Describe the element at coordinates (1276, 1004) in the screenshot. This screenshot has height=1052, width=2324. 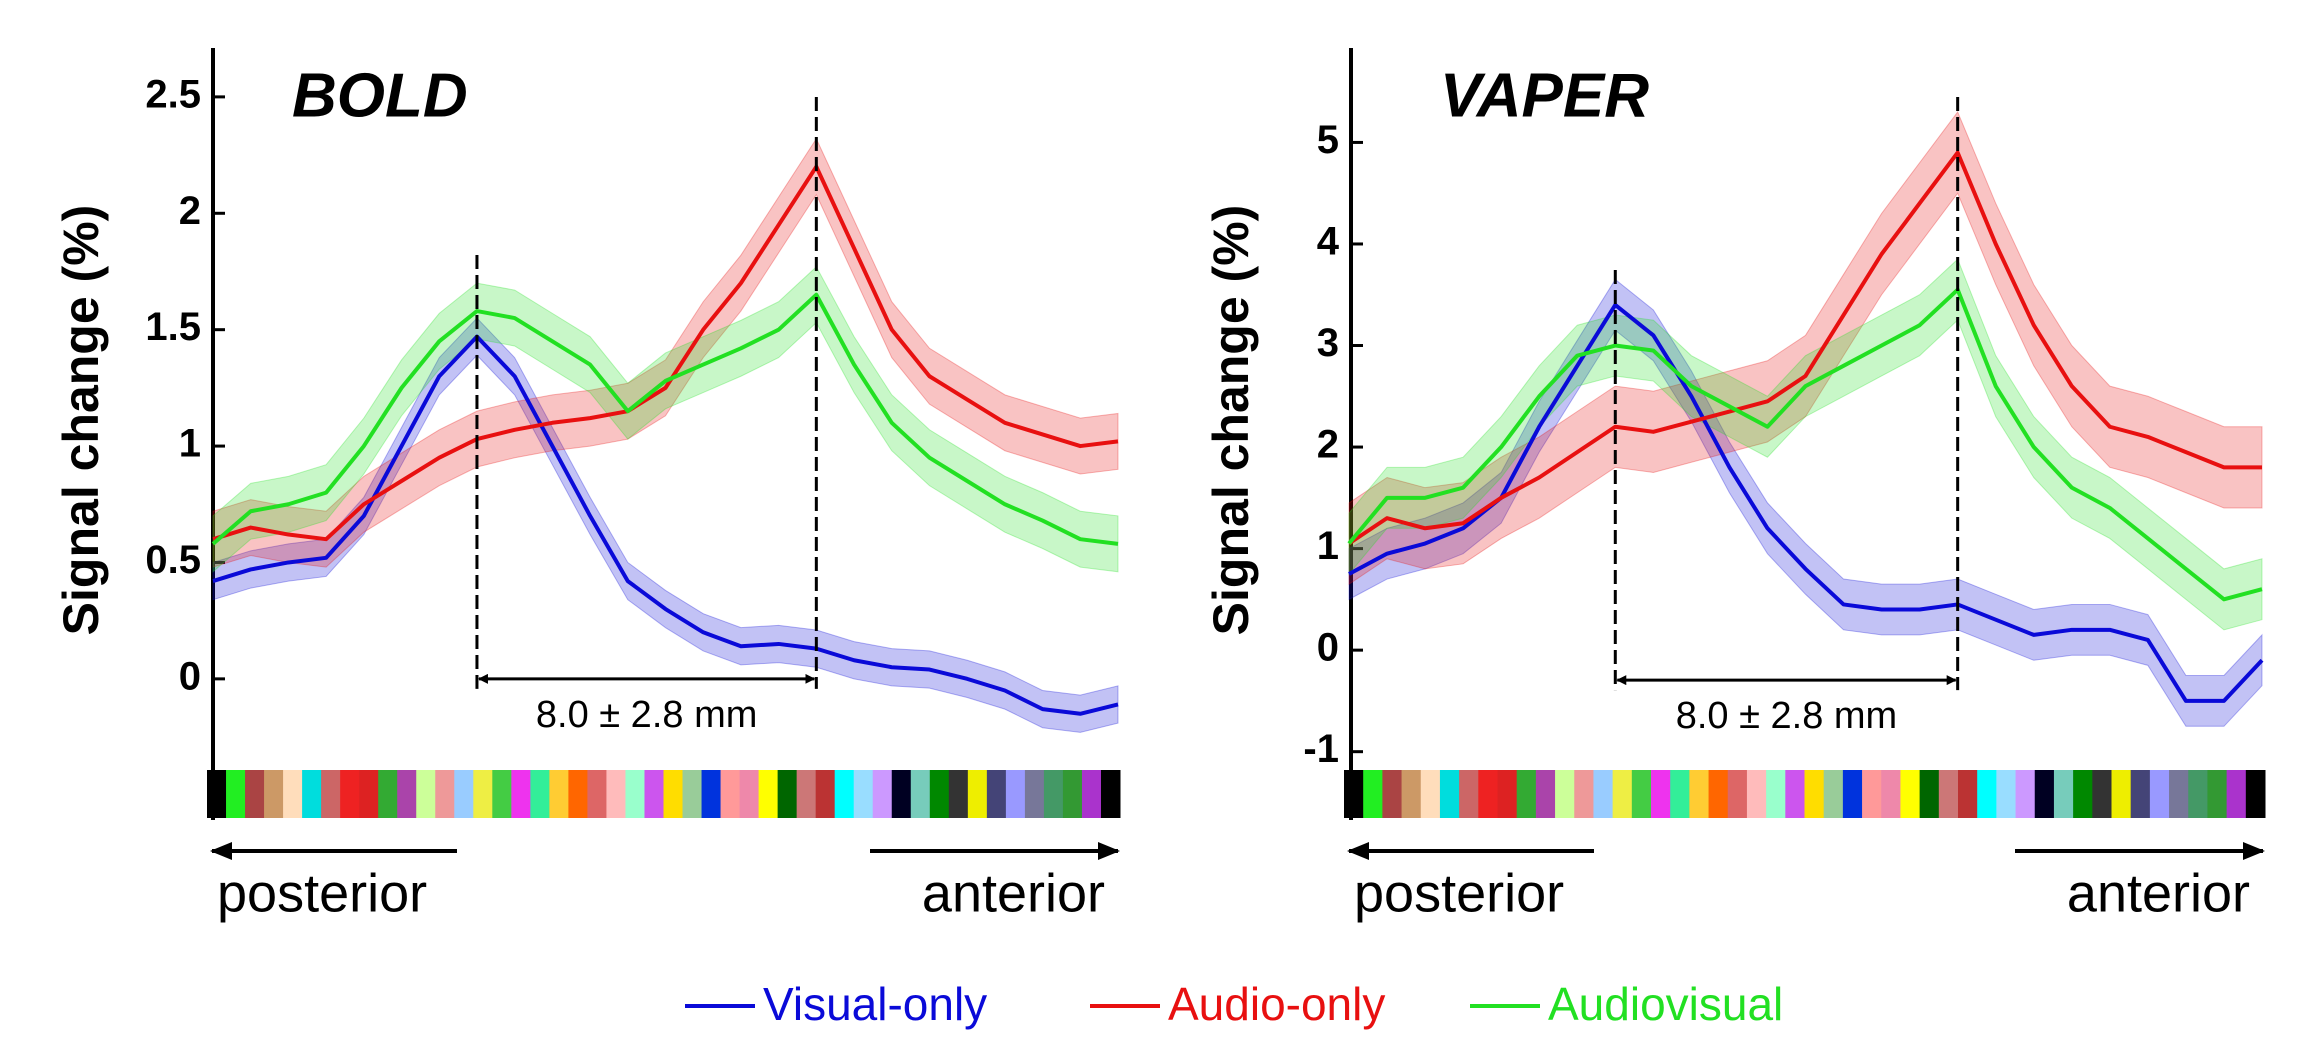
I see `legend-label: Audio-only` at that location.